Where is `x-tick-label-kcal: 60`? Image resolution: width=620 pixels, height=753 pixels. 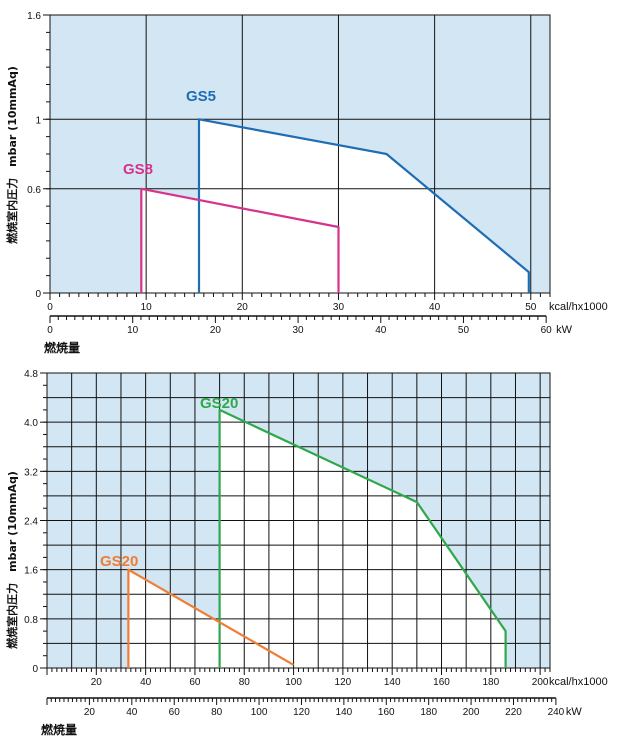
x-tick-label-kcal: 60 is located at coordinates (195, 682).